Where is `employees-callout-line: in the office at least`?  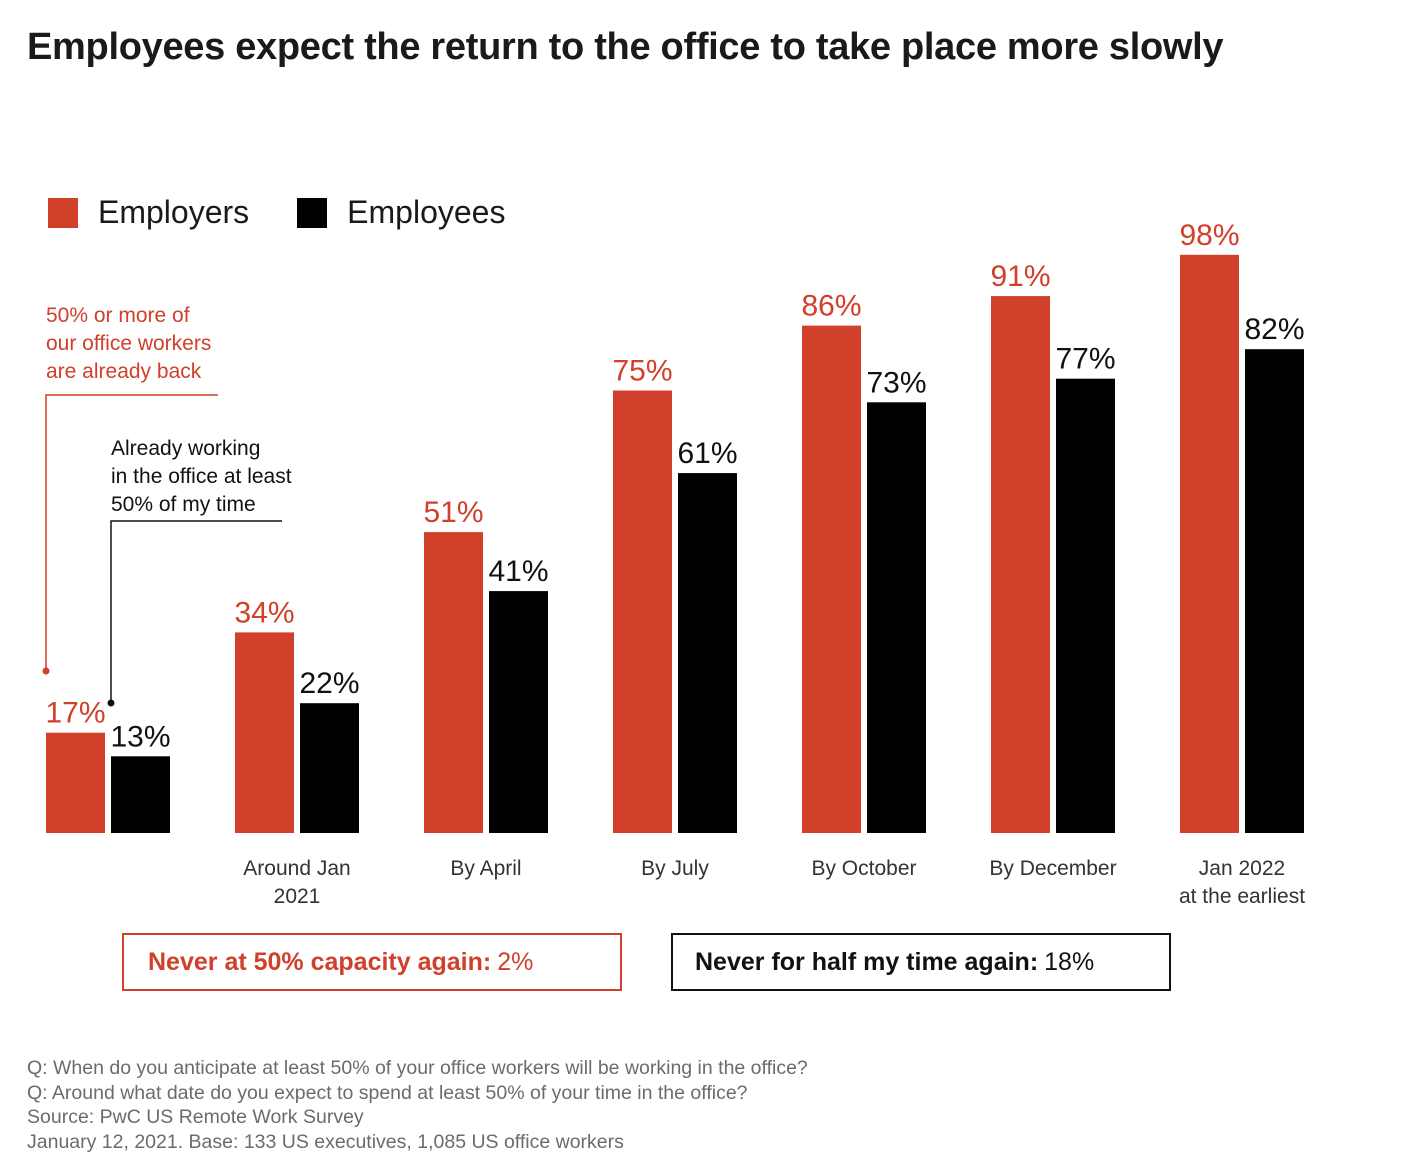
employees-callout-line: in the office at least is located at coordinates (201, 476).